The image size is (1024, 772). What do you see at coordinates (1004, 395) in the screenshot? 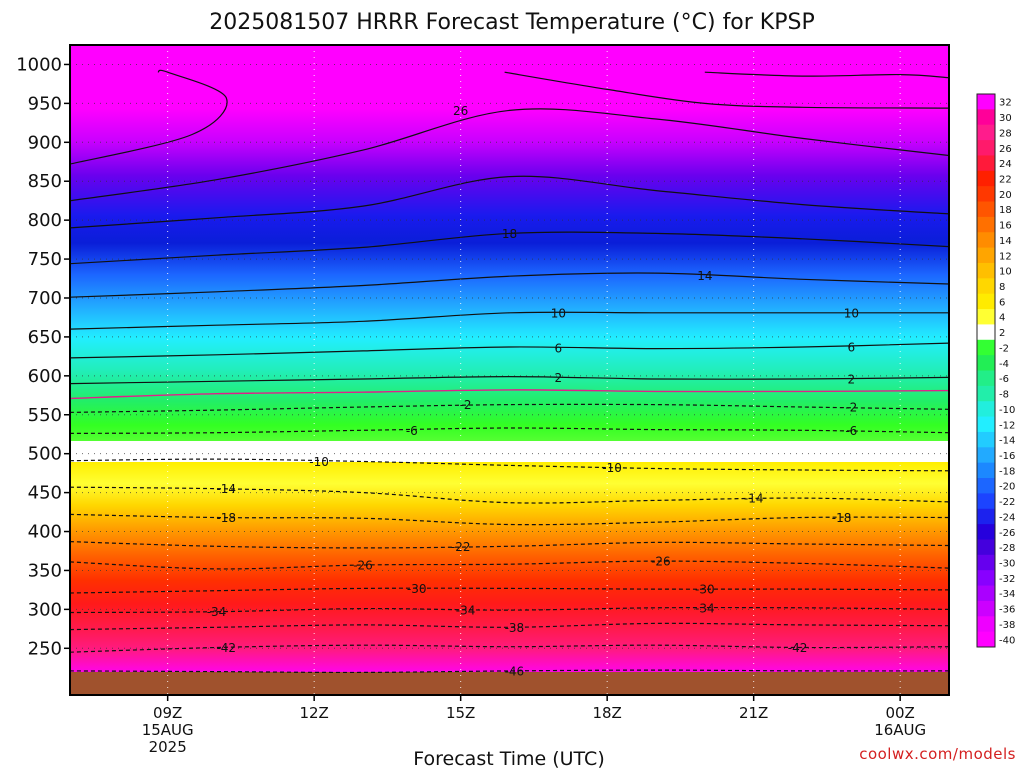
I see `colorbar-label: -8` at bounding box center [1004, 395].